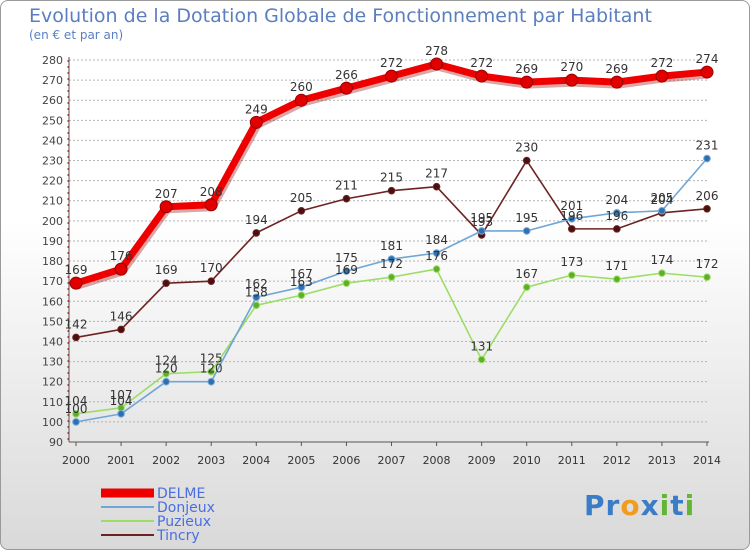 The width and height of the screenshot is (750, 550). What do you see at coordinates (661, 260) in the screenshot?
I see `data-label: 174` at bounding box center [661, 260].